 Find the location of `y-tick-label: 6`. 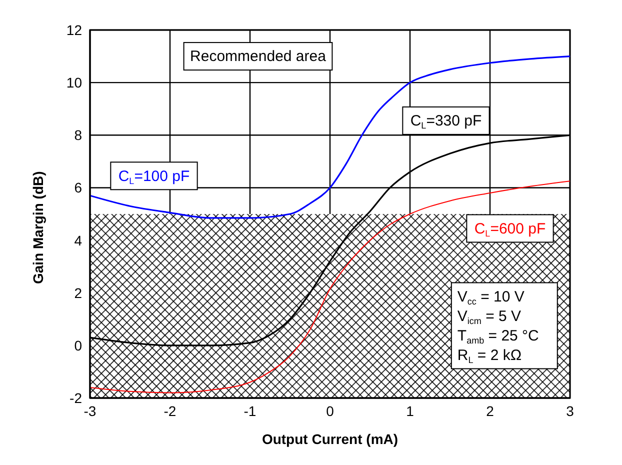

y-tick-label: 6 is located at coordinates (78, 188).